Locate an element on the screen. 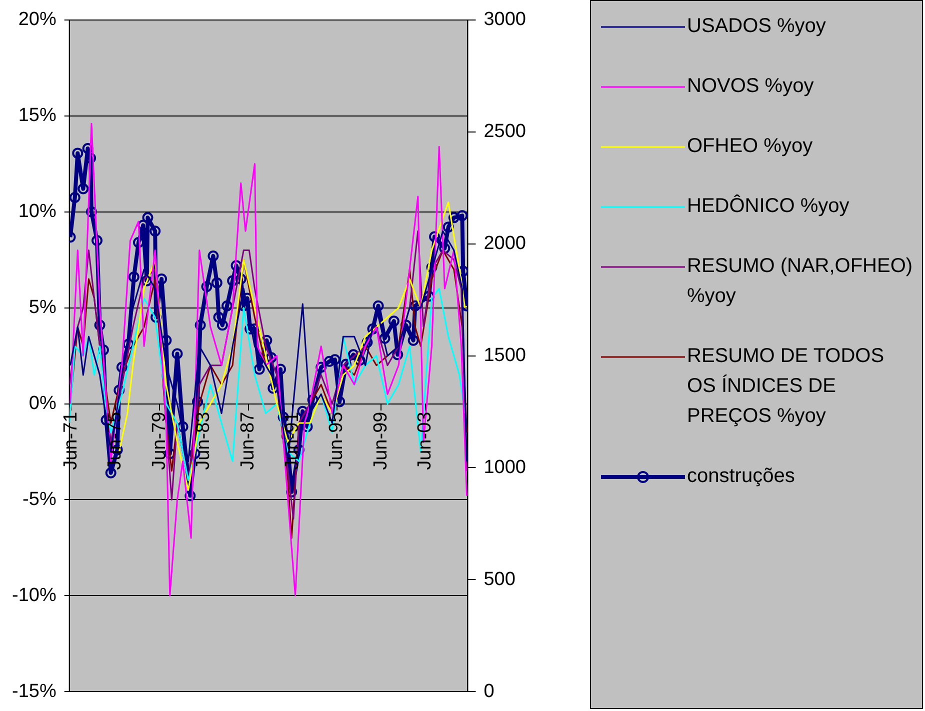  y-tick-label: -15% is located at coordinates (34, 691).